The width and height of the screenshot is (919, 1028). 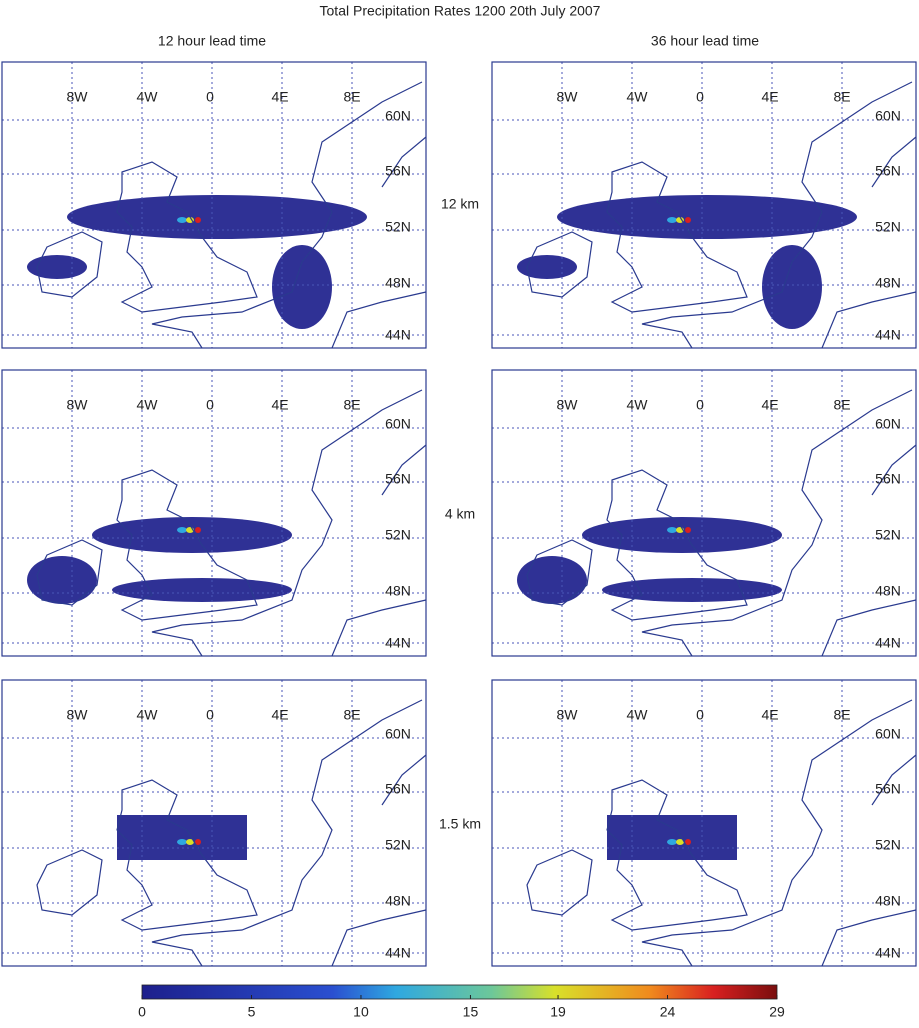 What do you see at coordinates (777, 1012) in the screenshot?
I see `colorbar-tick-label: 29` at bounding box center [777, 1012].